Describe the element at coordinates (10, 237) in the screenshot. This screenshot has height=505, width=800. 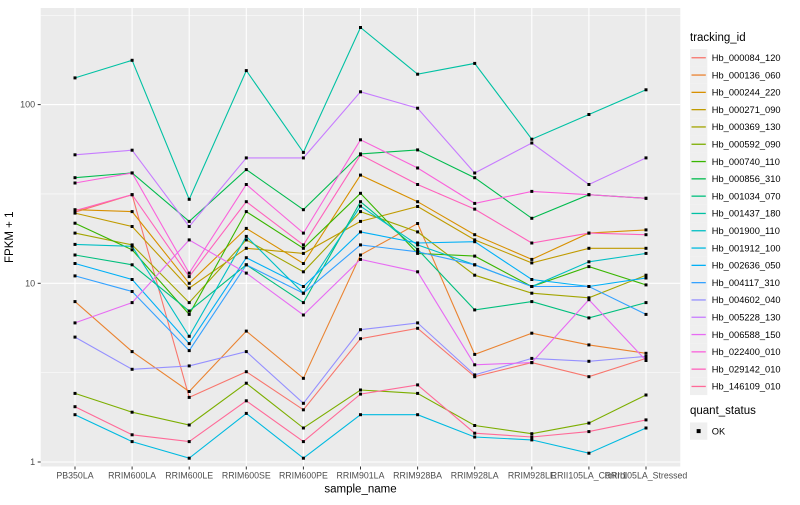
I see `y-axis-title: FPKM + 1` at that location.